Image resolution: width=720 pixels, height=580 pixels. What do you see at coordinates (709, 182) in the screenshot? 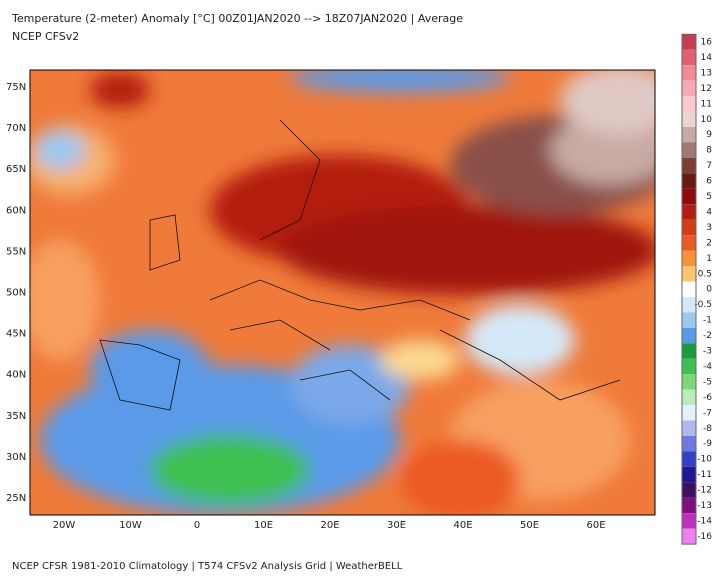
I see `colorbar-label: 6` at bounding box center [709, 182].